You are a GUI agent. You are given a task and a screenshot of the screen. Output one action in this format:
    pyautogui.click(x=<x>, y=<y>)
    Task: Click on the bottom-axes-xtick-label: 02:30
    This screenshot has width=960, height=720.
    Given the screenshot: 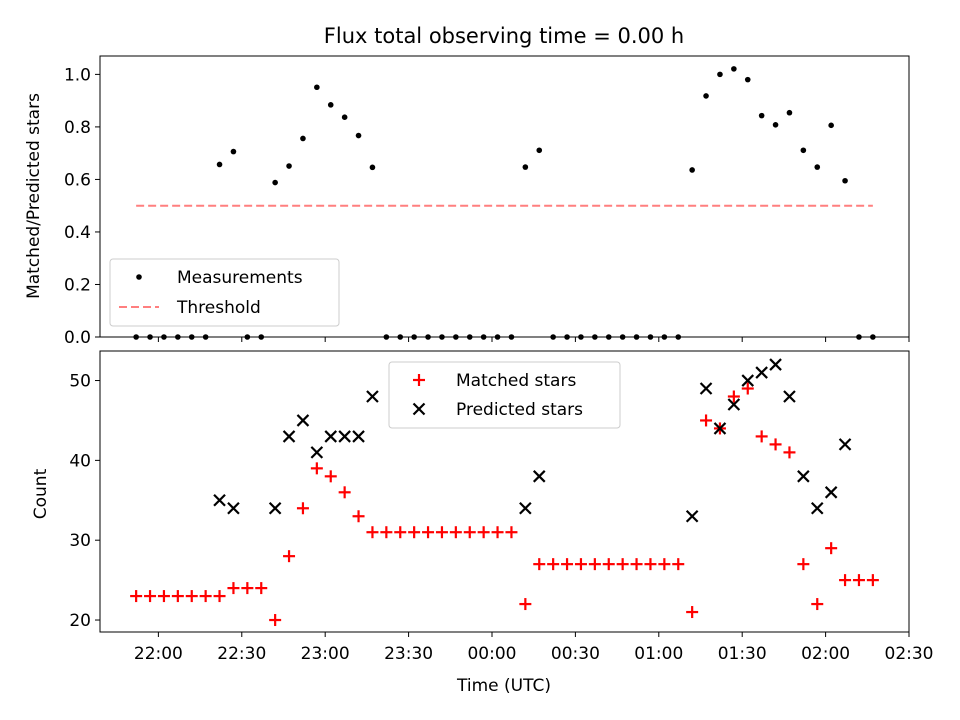 What is the action you would take?
    pyautogui.click(x=909, y=654)
    